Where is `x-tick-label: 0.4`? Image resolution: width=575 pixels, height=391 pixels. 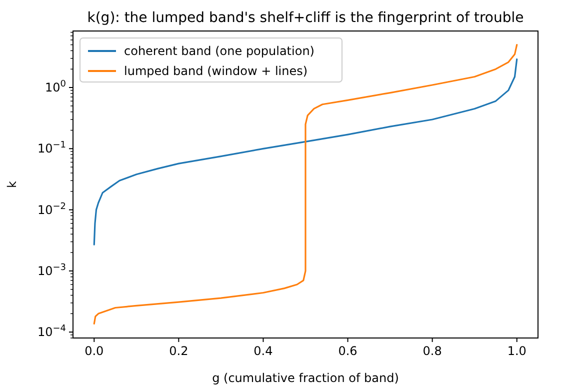
x-tick-label: 0.4 is located at coordinates (263, 351).